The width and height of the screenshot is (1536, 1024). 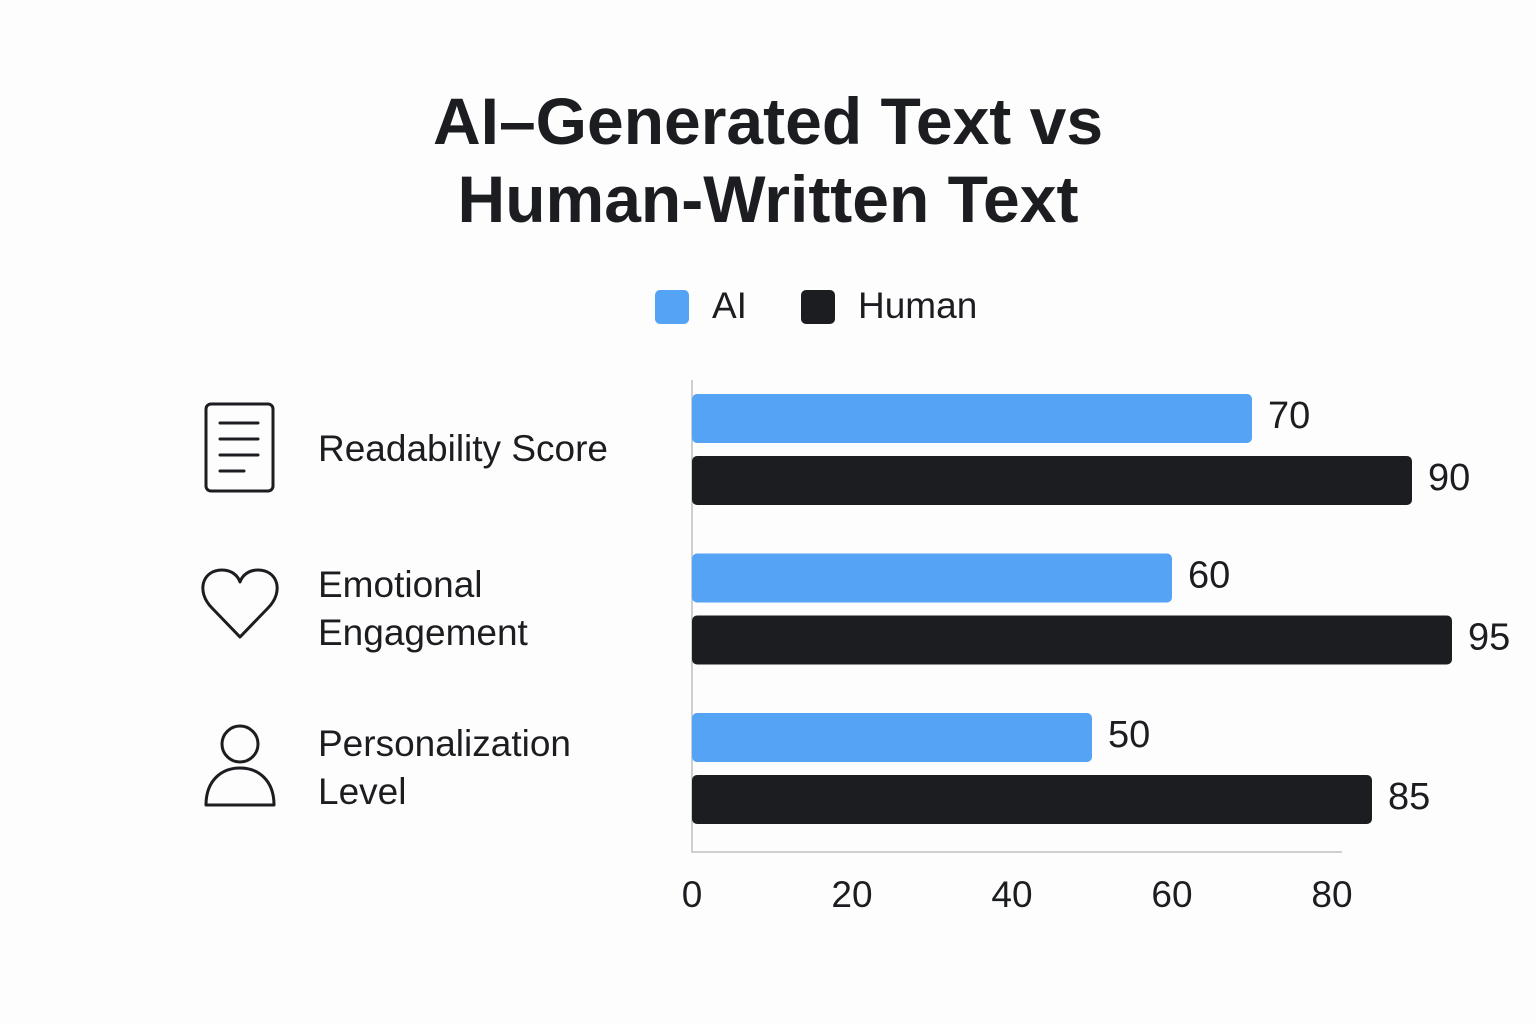 I want to click on bar-value-label: 90, so click(x=1449, y=478).